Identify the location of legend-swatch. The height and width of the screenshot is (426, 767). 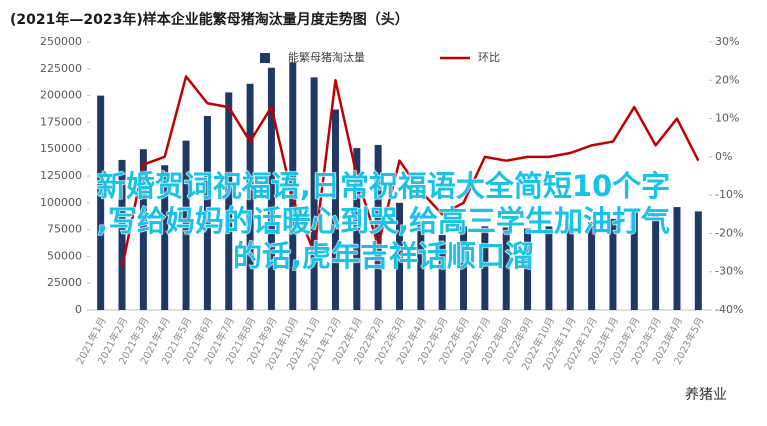
(265, 58).